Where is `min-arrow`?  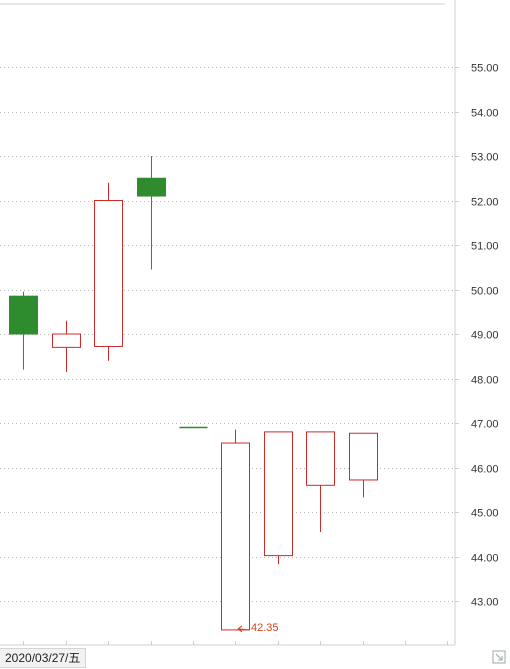 min-arrow is located at coordinates (243, 629).